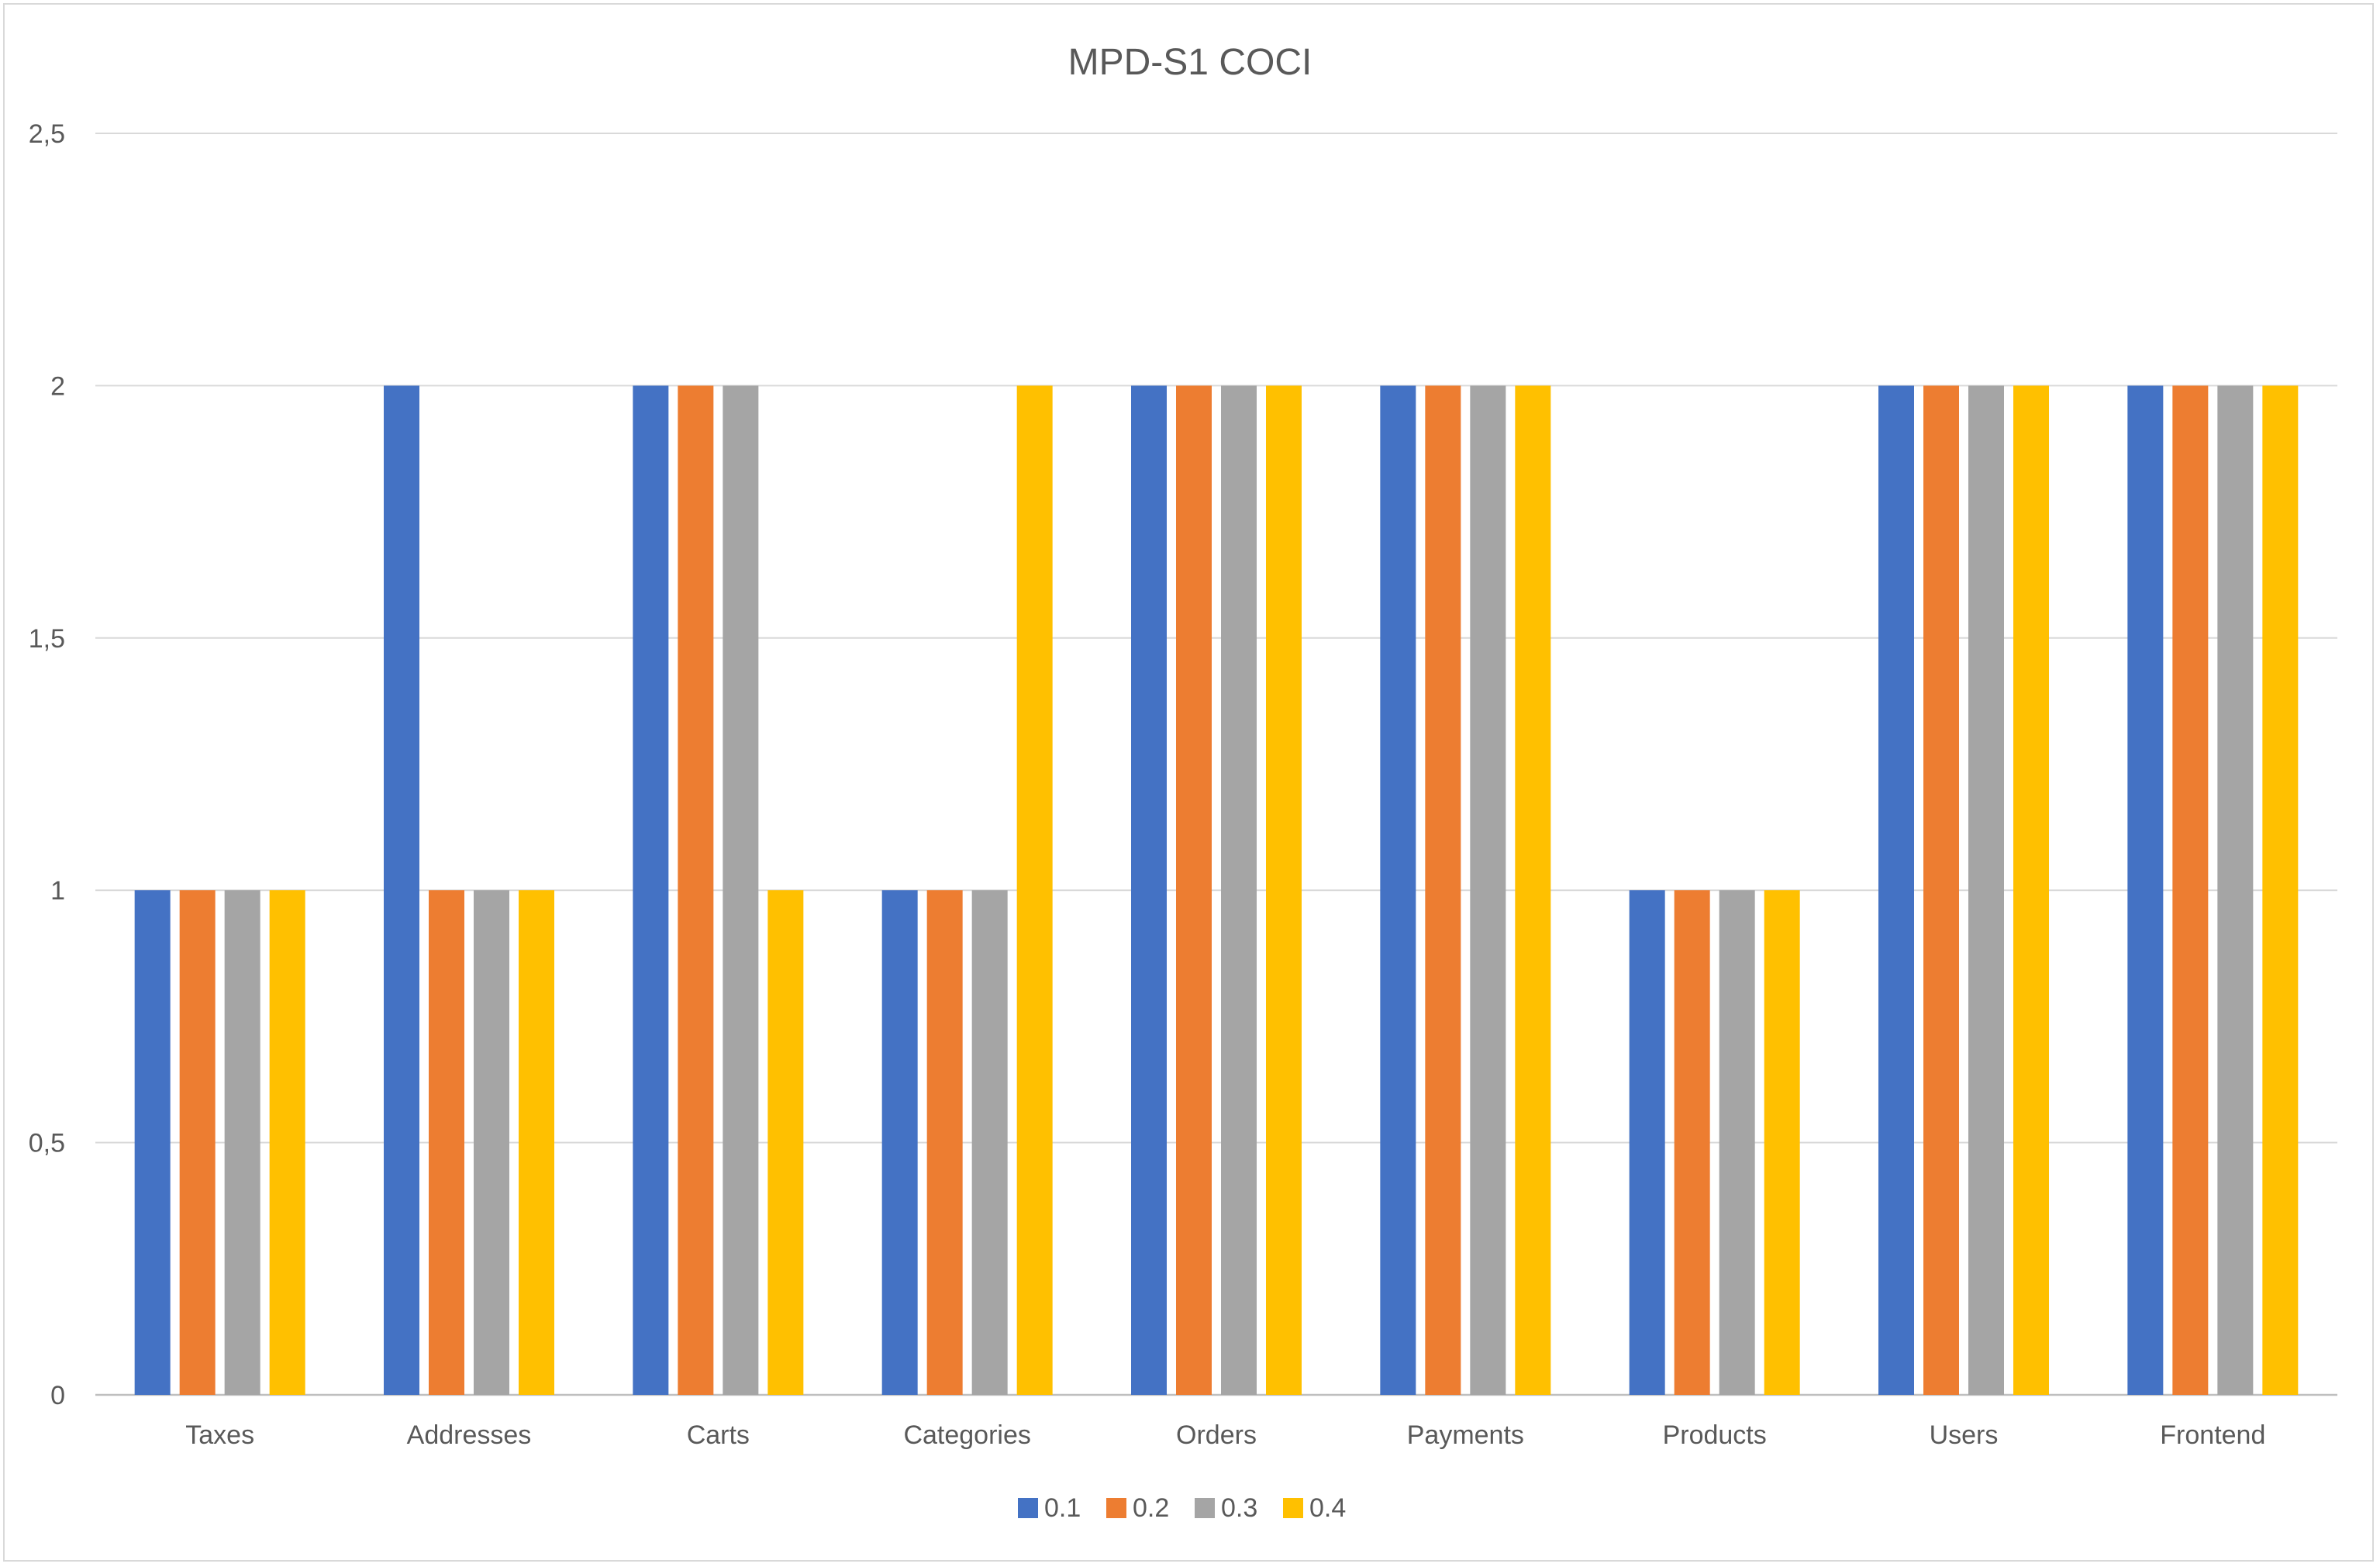 Image resolution: width=2380 pixels, height=1567 pixels. I want to click on x-tick-label: Users, so click(1964, 1435).